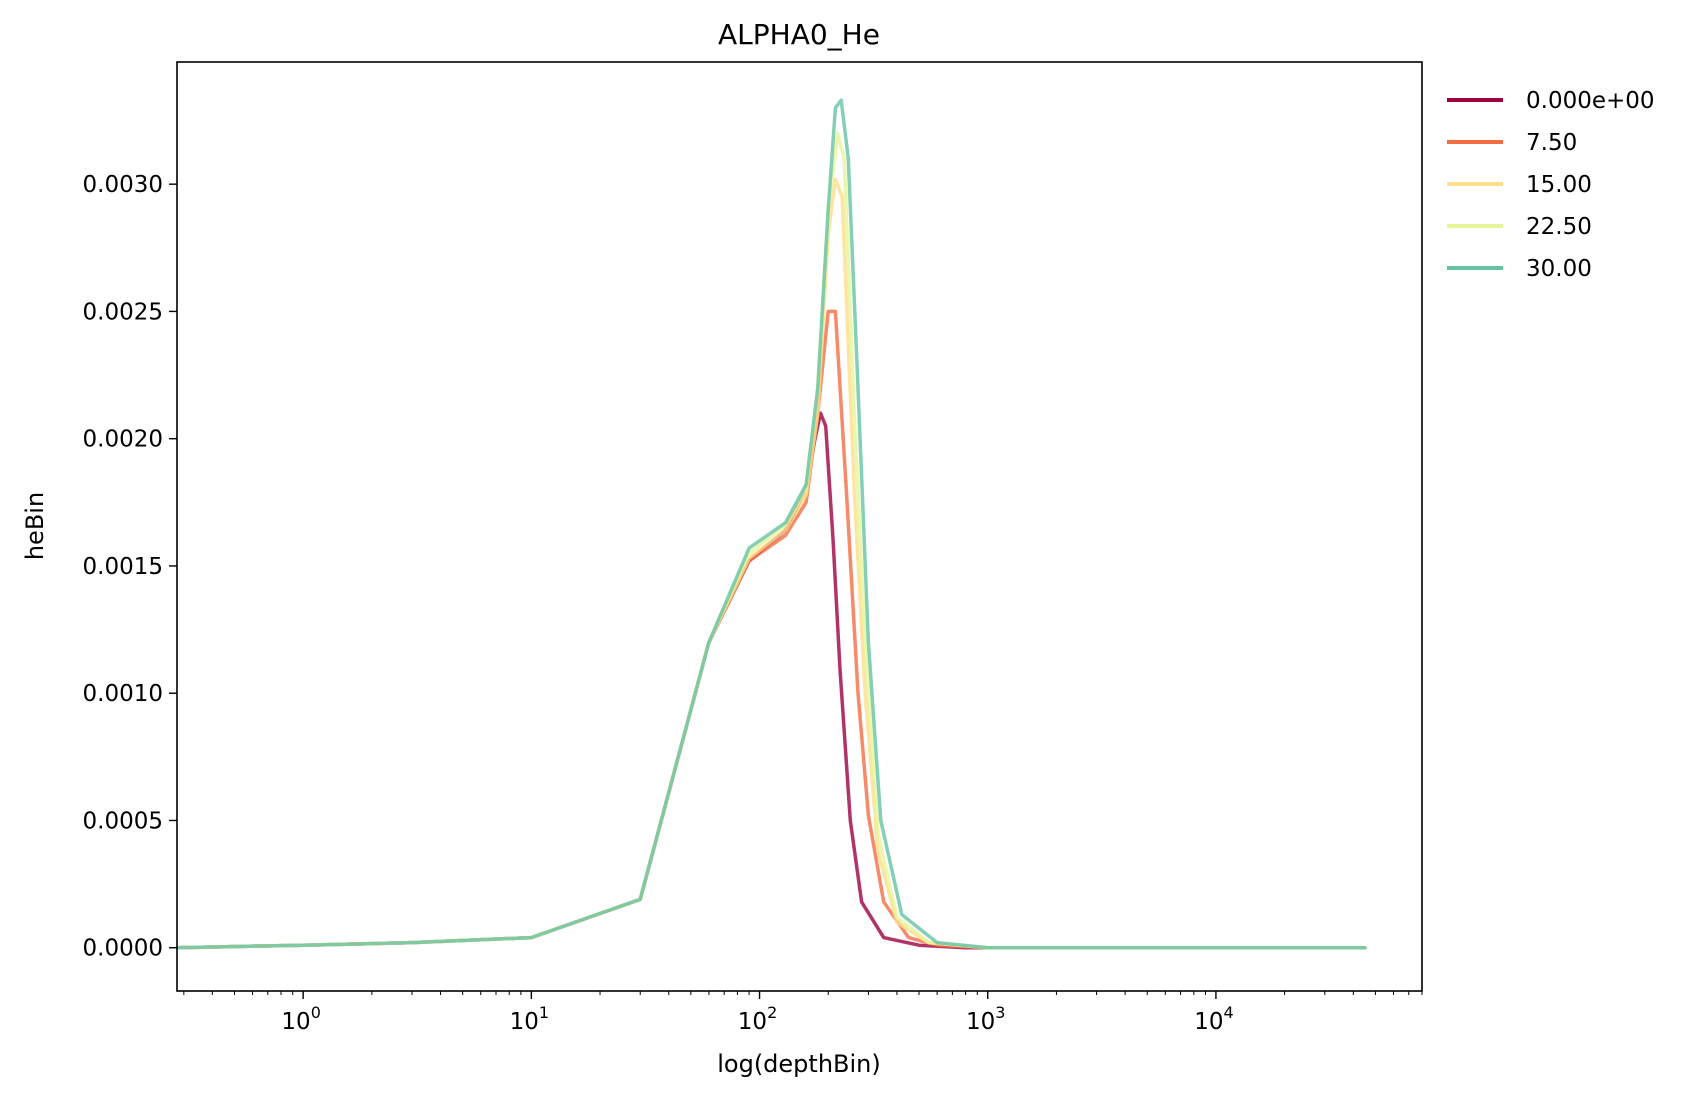 Image resolution: width=1704 pixels, height=1094 pixels. What do you see at coordinates (123, 567) in the screenshot?
I see `y-tick-label: 0.0015` at bounding box center [123, 567].